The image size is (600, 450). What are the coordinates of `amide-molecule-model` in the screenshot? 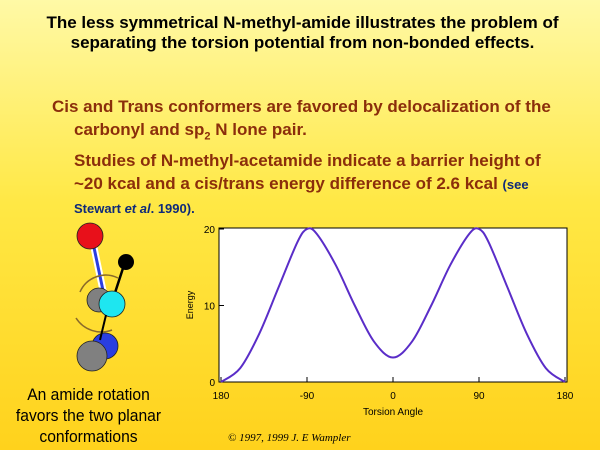 It's located at (104, 297).